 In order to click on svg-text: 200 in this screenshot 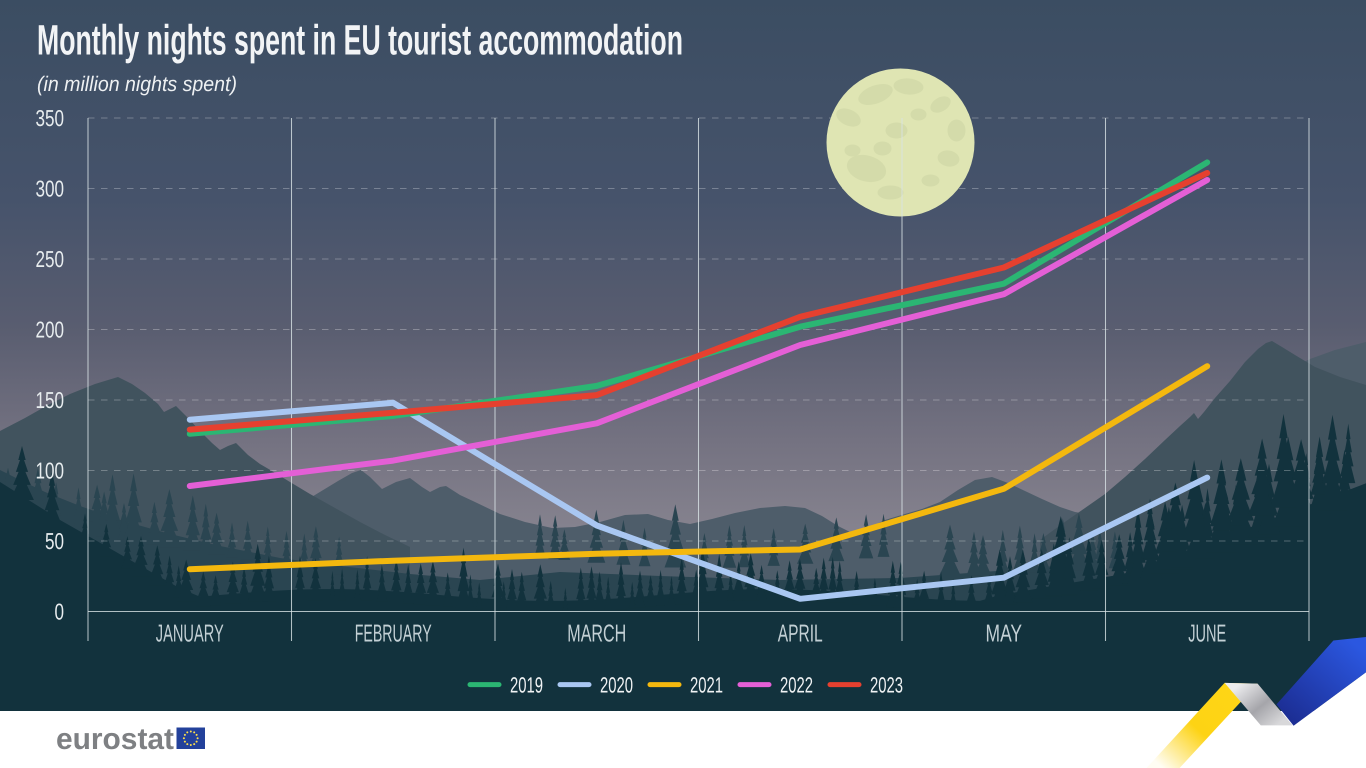, I will do `click(50, 330)`.